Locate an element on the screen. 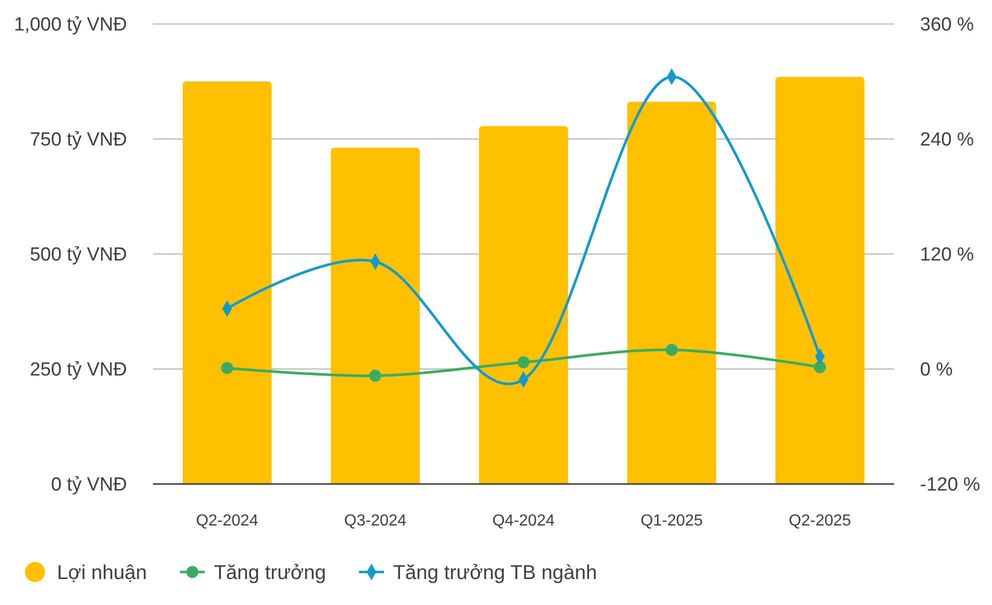  x-tick-label: Q1-2025 is located at coordinates (671, 521).